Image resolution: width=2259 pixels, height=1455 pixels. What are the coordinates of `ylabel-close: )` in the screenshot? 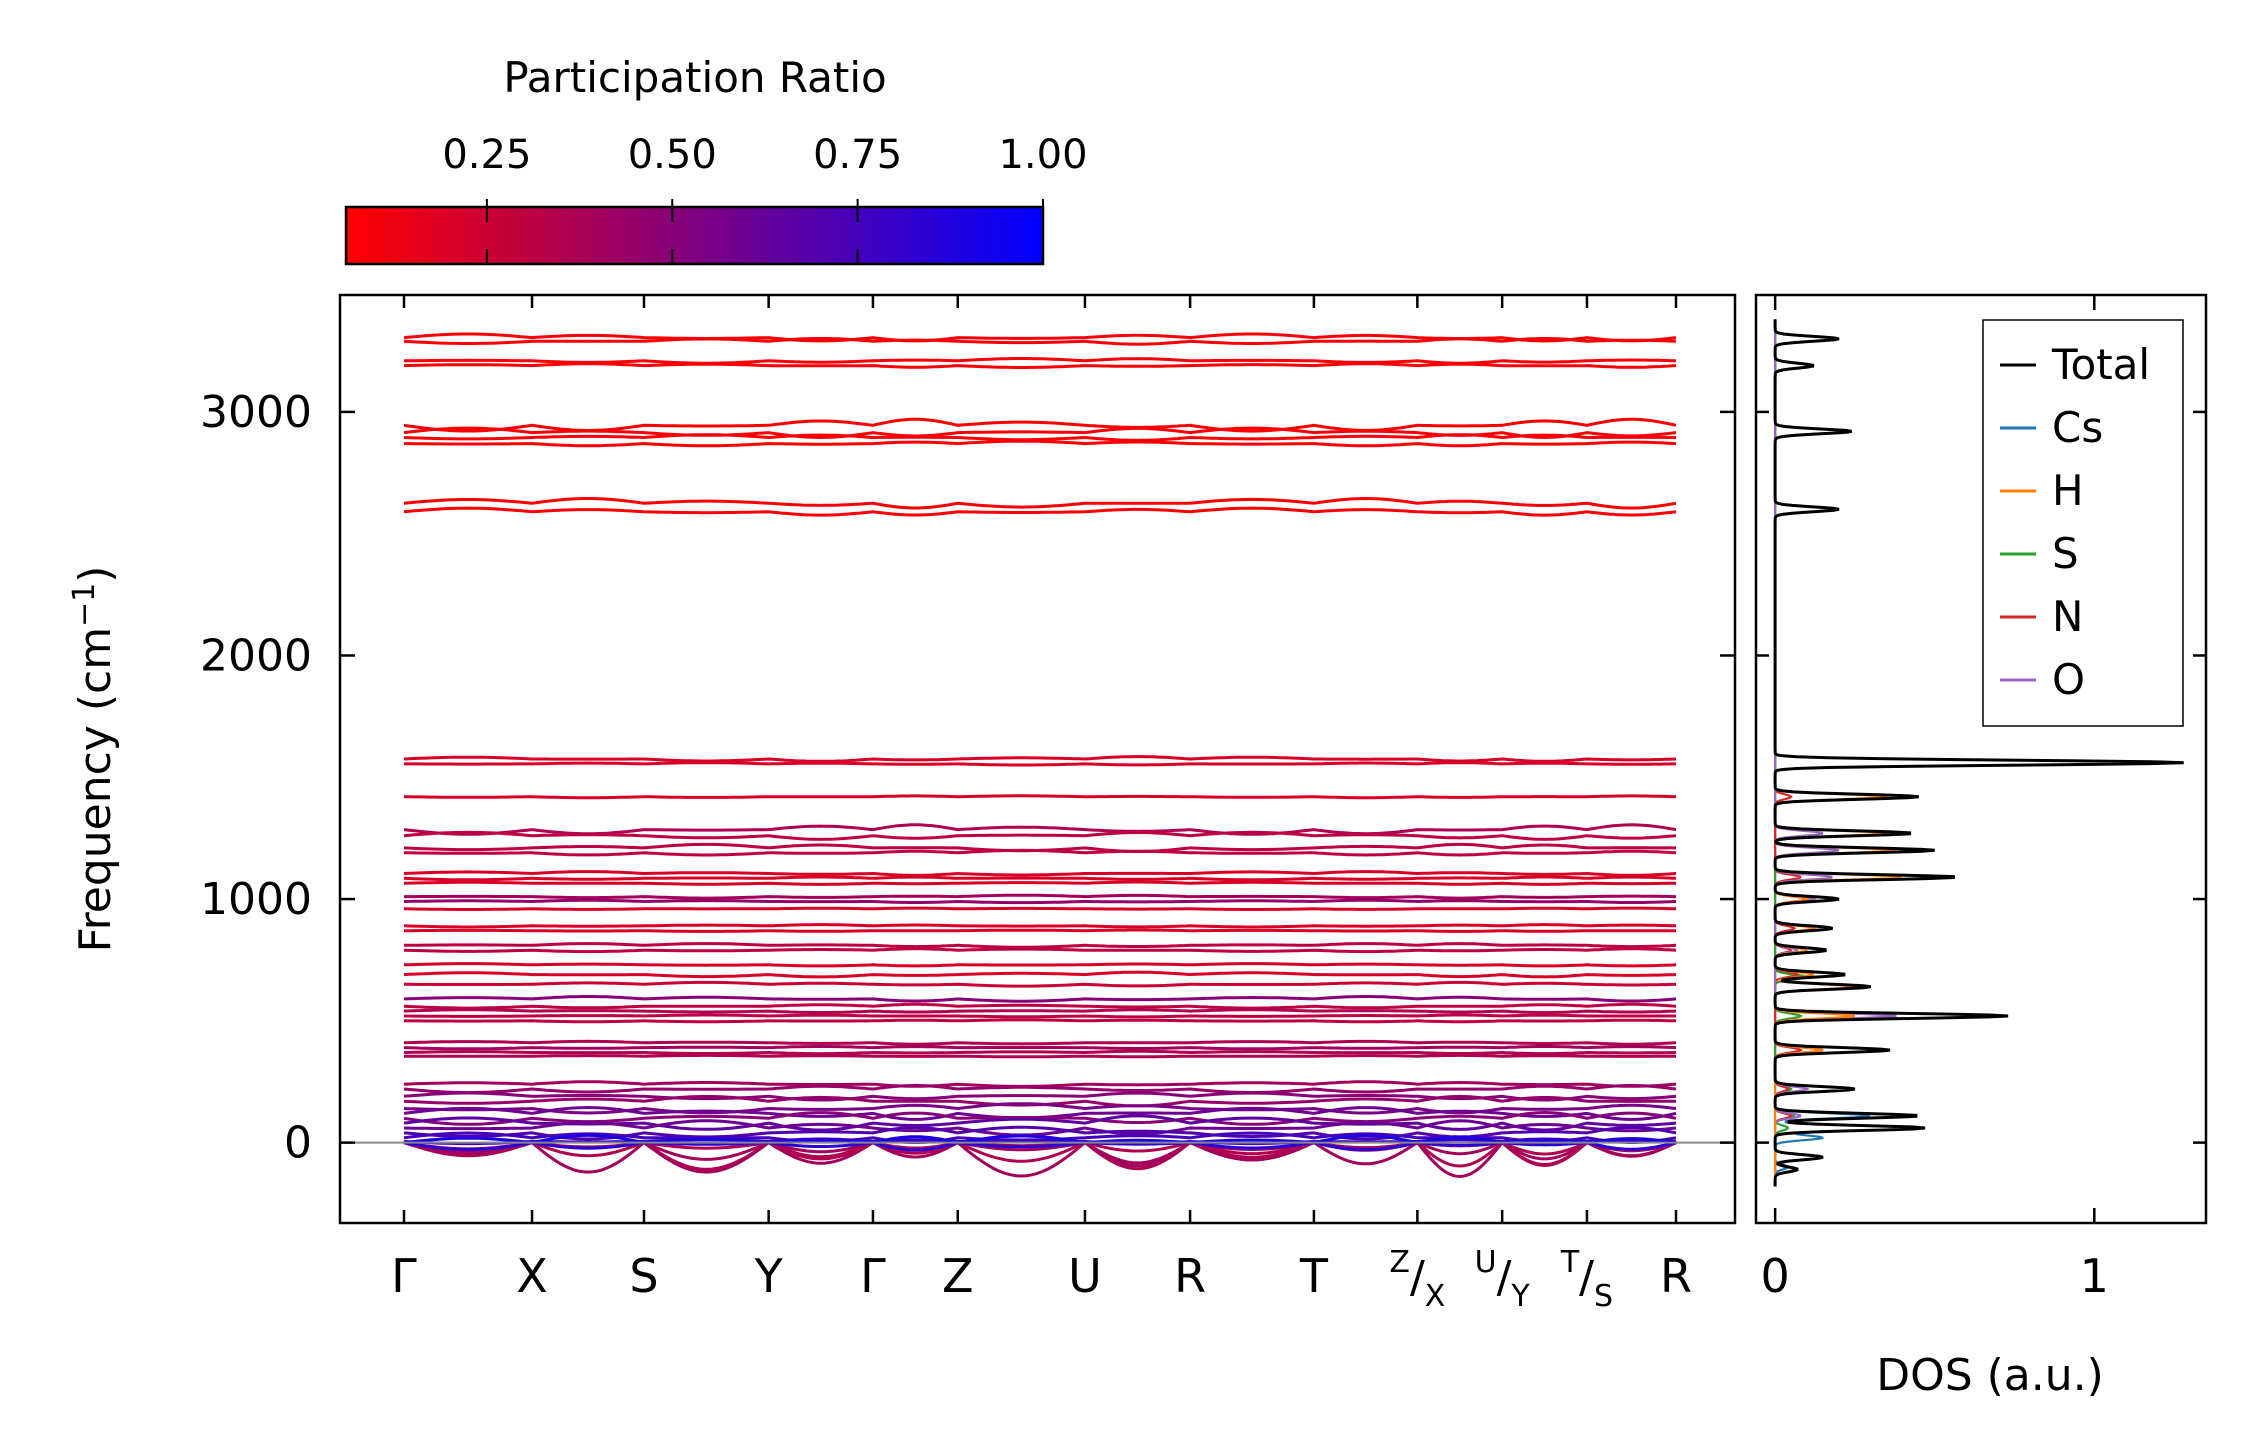 It's located at (95, 574).